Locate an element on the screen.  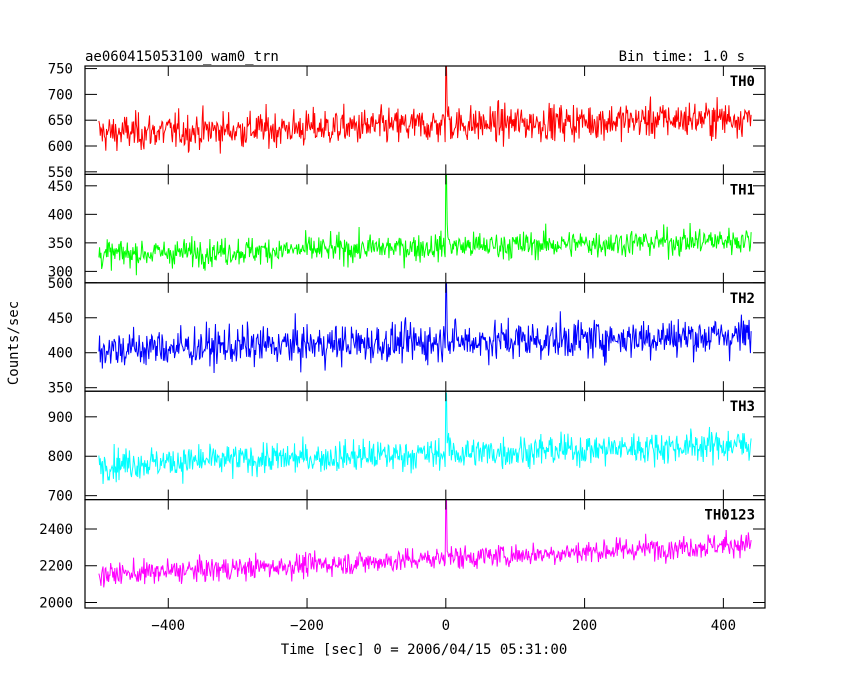
x-tick-label: −200 is located at coordinates (307, 626).